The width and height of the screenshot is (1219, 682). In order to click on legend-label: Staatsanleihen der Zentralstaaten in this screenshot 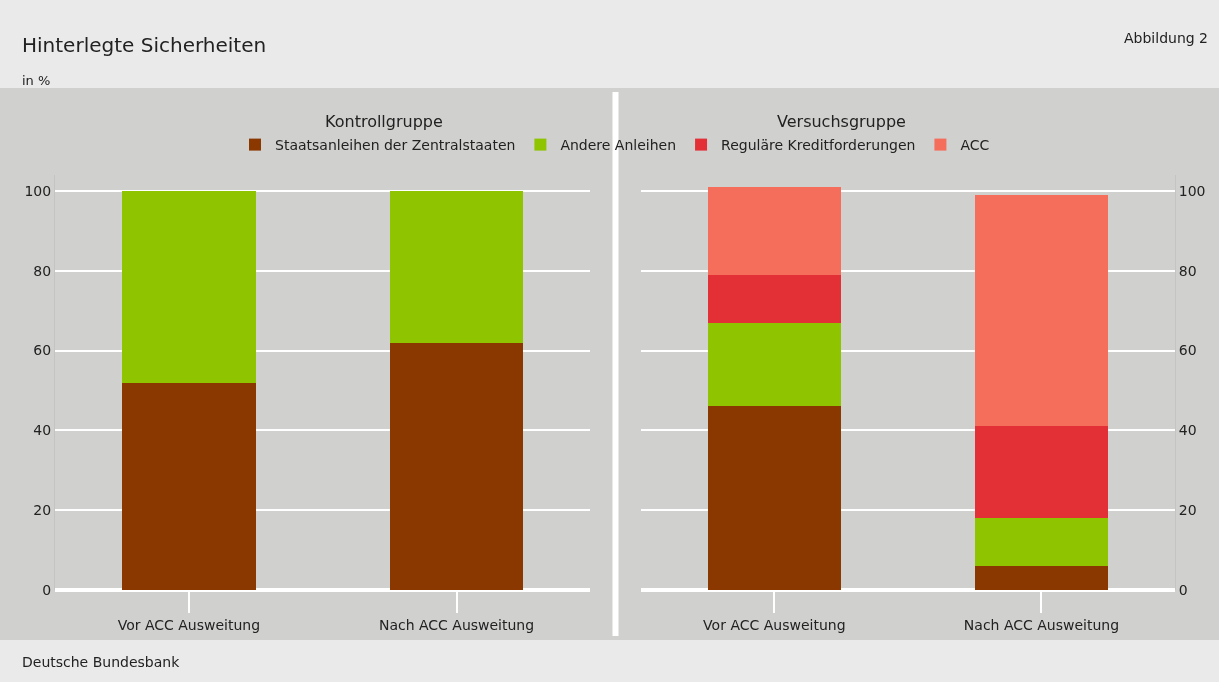, I will do `click(395, 145)`.